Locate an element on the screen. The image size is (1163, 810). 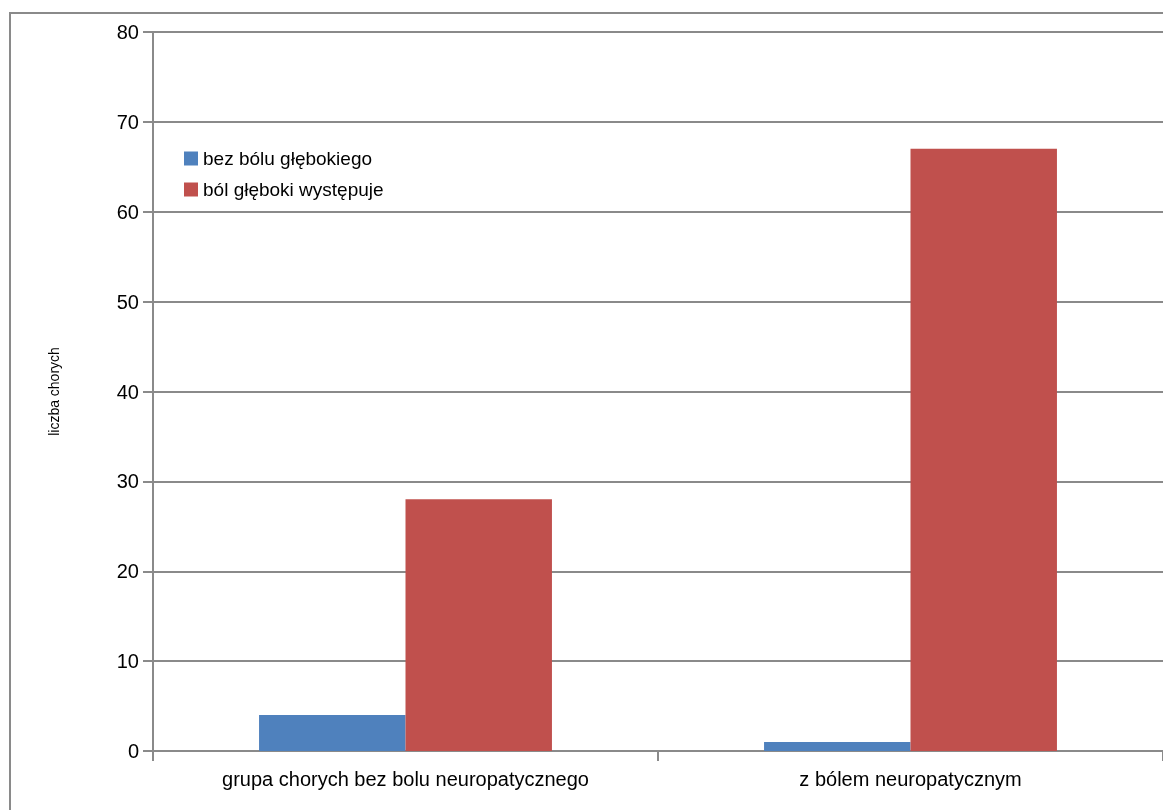
x-tick-label: z bólem neuropatycznym is located at coordinates (910, 779).